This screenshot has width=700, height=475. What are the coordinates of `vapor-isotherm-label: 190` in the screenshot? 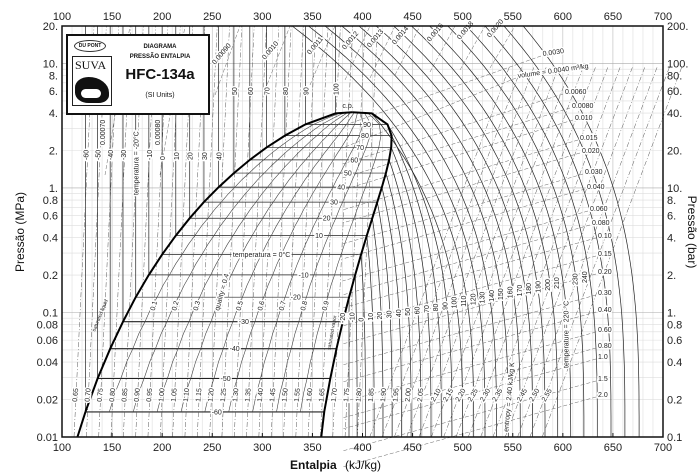 It's located at (539, 287).